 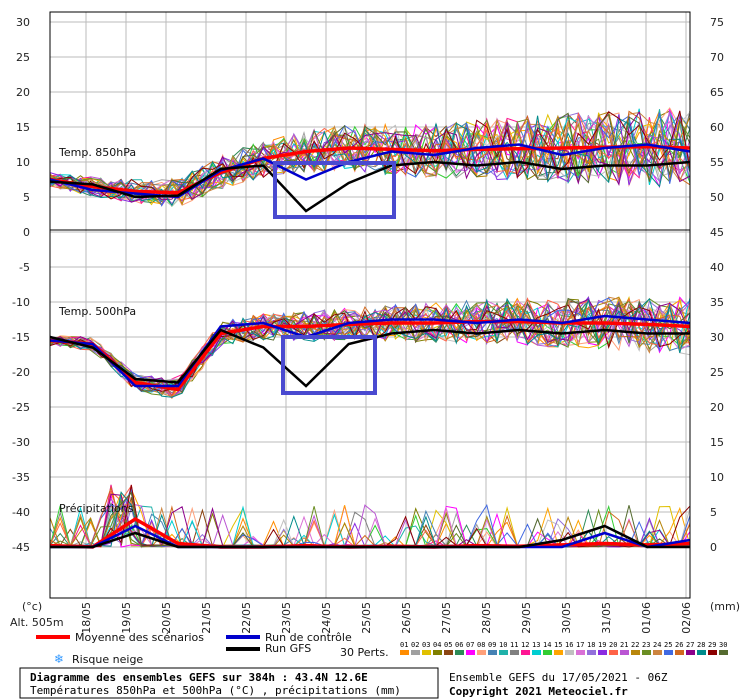 What do you see at coordinates (23, 92) in the screenshot?
I see `y-tick-850: 20` at bounding box center [23, 92].